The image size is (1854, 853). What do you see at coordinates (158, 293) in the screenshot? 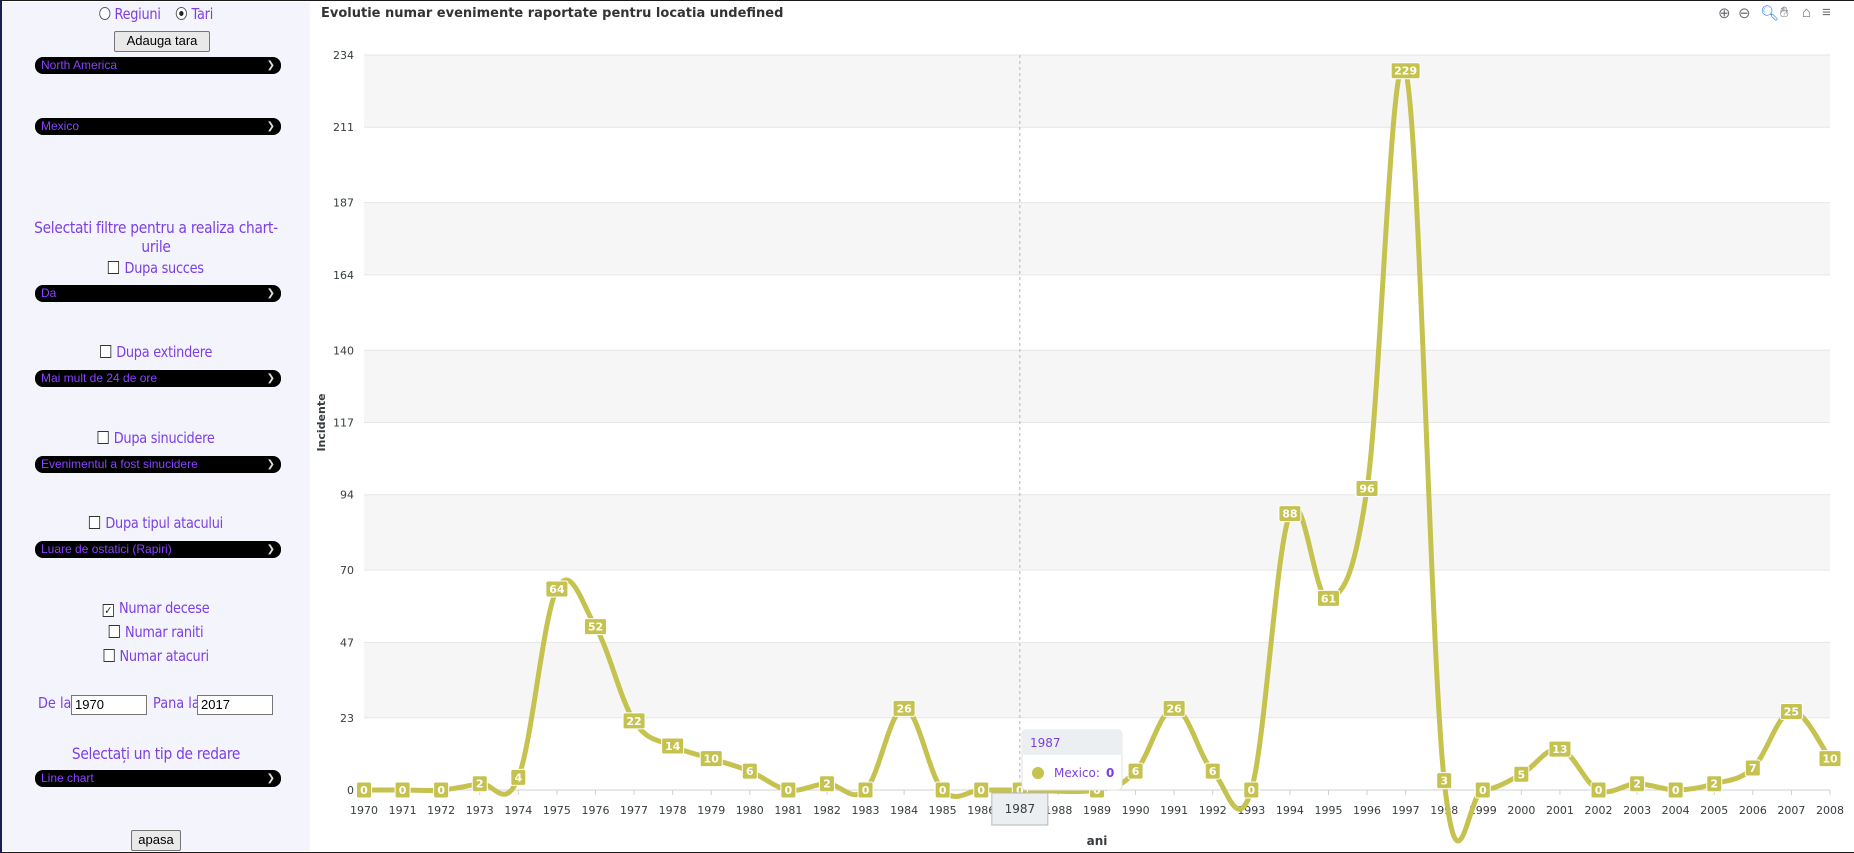
I see `success-select: Da ❯` at bounding box center [158, 293].